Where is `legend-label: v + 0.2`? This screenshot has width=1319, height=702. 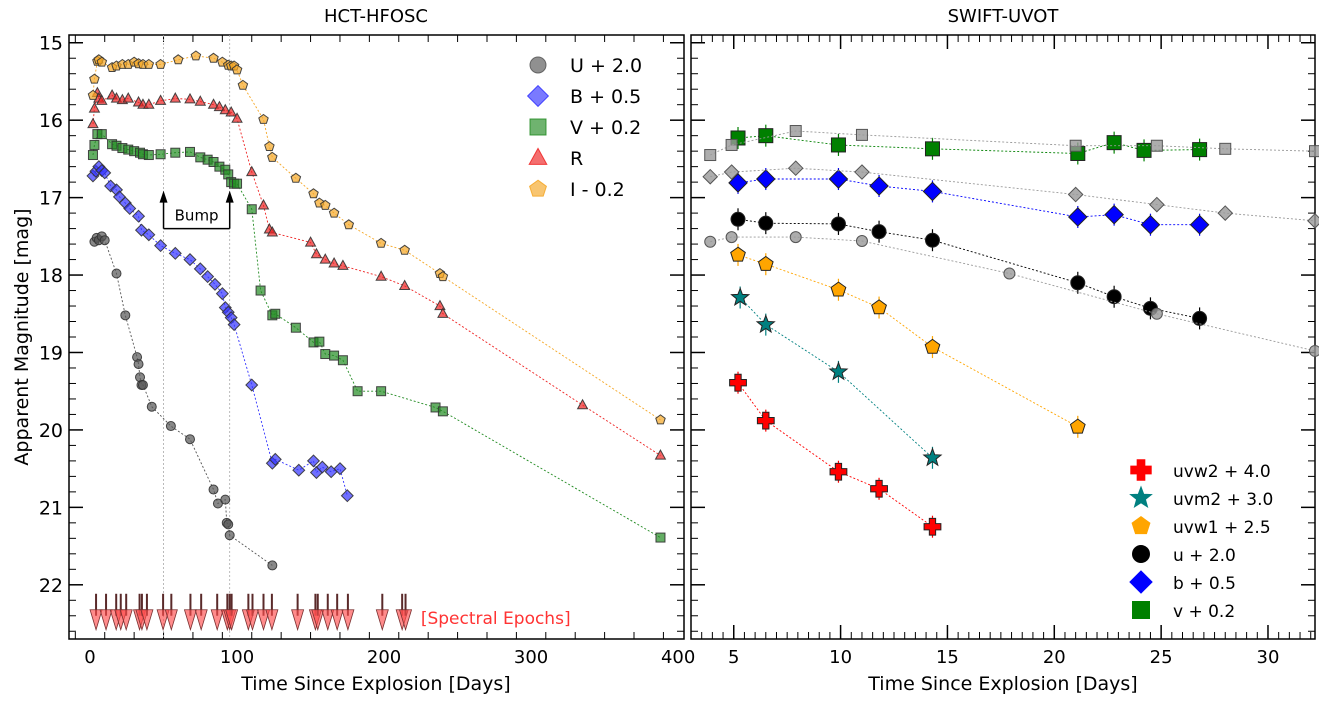 legend-label: v + 0.2 is located at coordinates (1204, 612).